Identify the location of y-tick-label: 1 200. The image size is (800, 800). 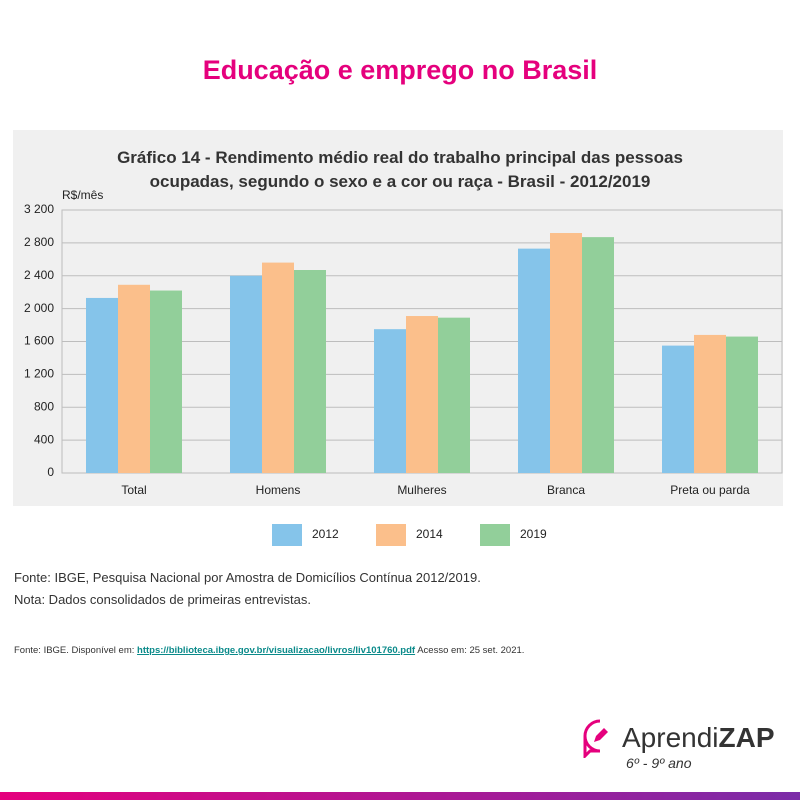
(39, 374).